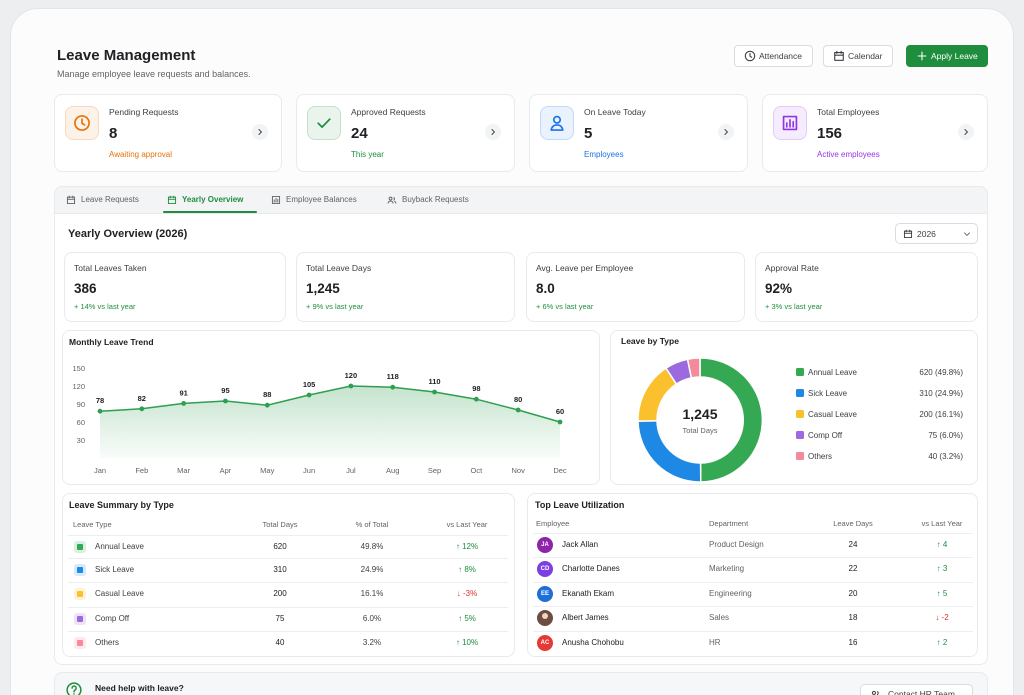 This screenshot has height=695, width=1024. I want to click on kpi-change: + 6% vs last year, so click(565, 307).